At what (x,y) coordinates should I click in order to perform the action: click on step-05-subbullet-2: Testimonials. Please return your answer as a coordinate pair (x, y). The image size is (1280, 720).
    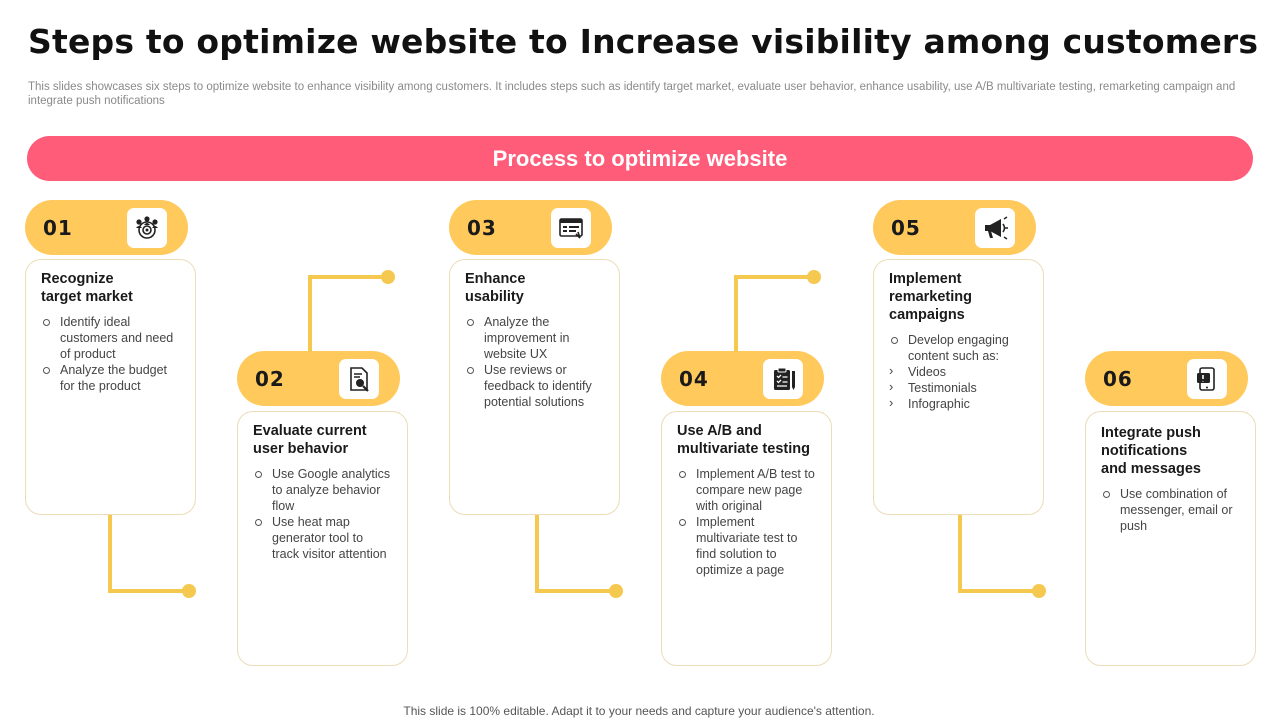
    Looking at the image, I should click on (959, 387).